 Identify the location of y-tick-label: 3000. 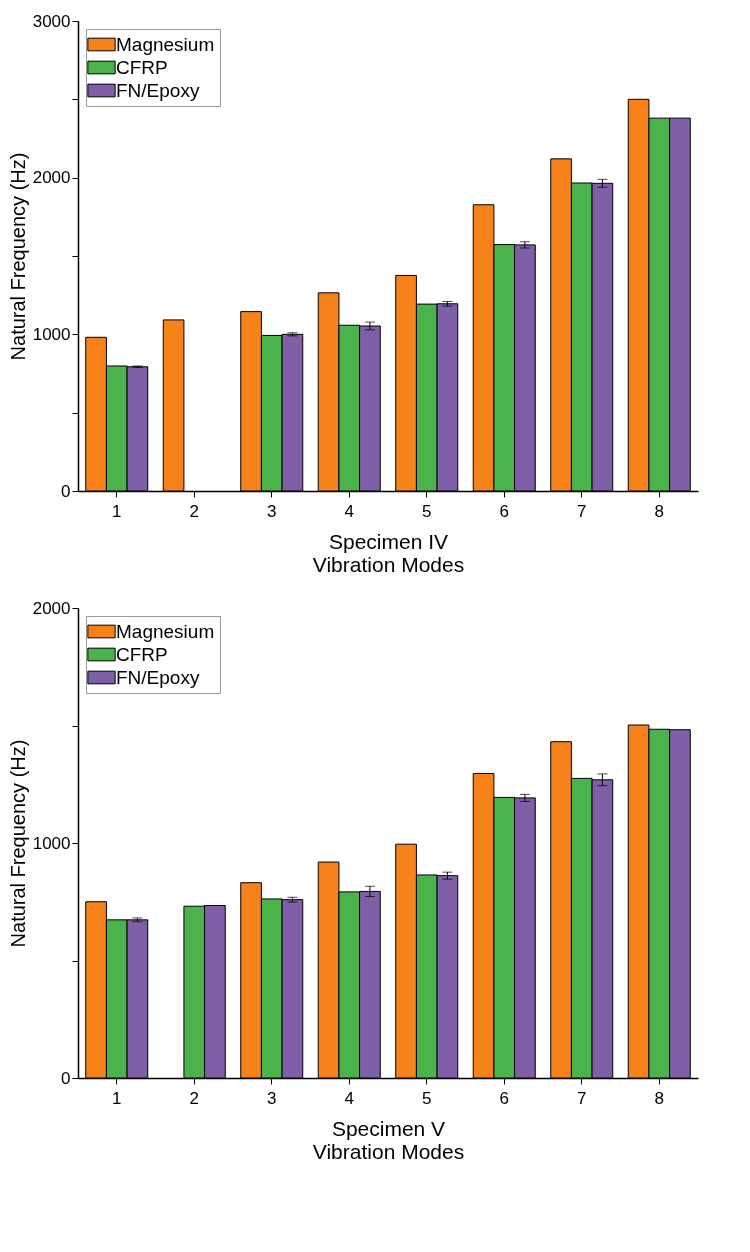
(51, 21).